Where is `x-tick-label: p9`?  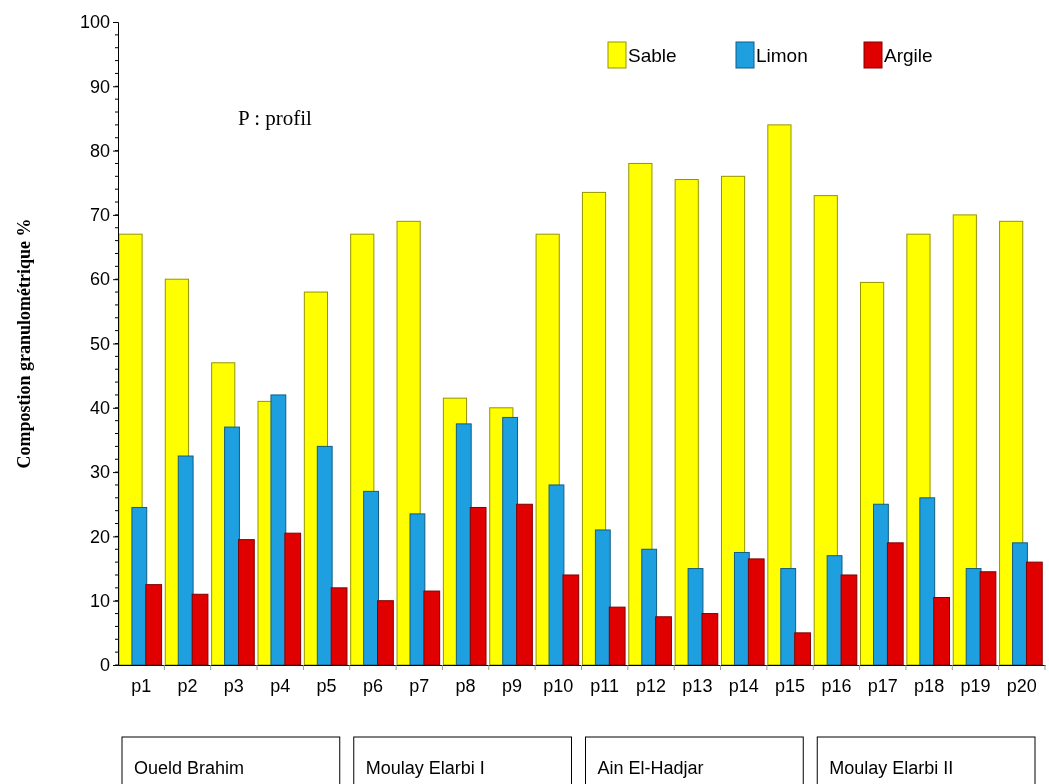
x-tick-label: p9 is located at coordinates (511, 685).